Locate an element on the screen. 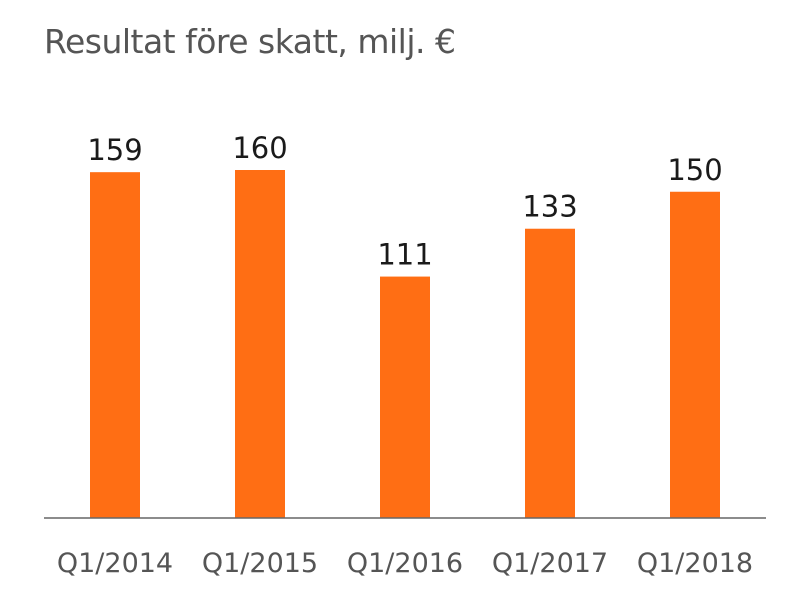 Image resolution: width=787 pixels, height=599 pixels. x-tick-label: Q1/2016 is located at coordinates (405, 563).